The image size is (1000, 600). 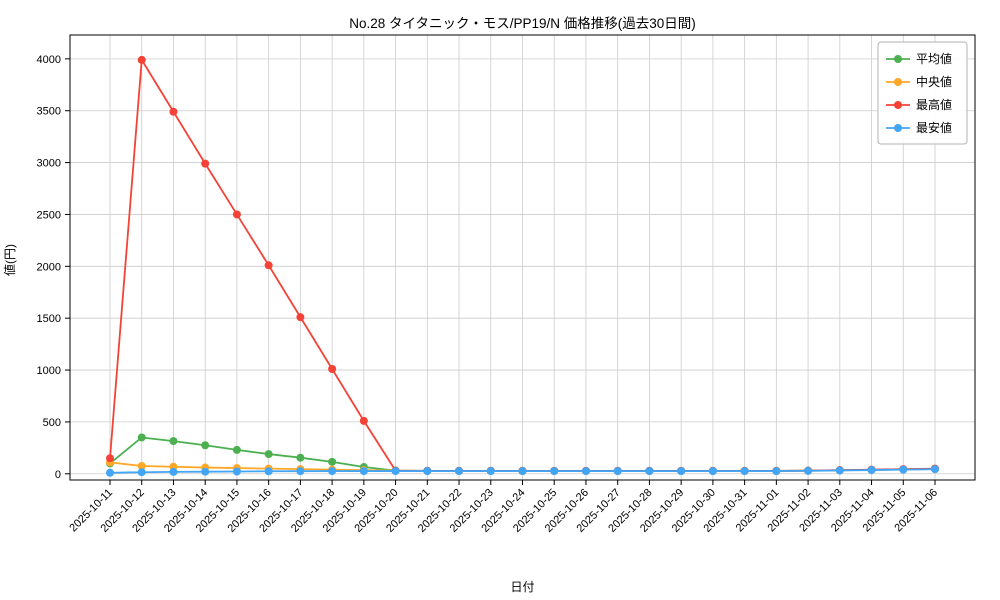 I want to click on legend-label-1: 中央値, so click(x=934, y=81).